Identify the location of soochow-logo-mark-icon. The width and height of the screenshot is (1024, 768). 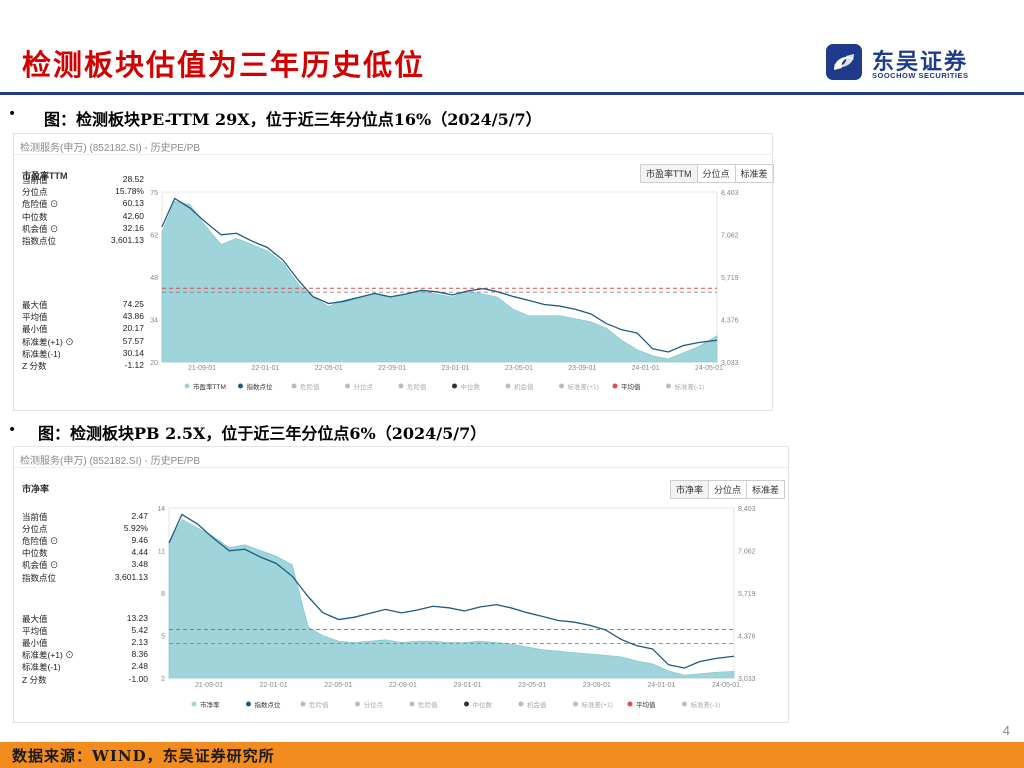
(844, 62).